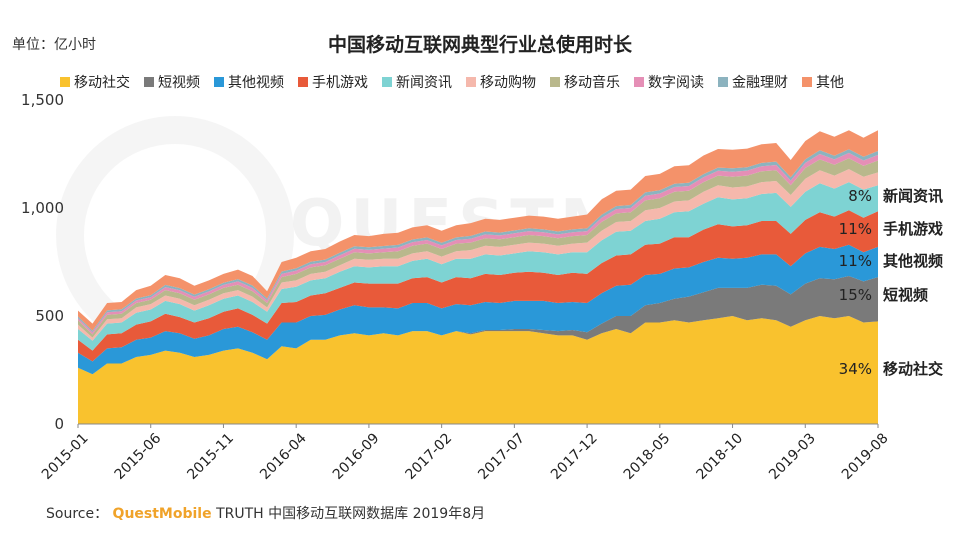 Image resolution: width=960 pixels, height=534 pixels. Describe the element at coordinates (574, 456) in the screenshot. I see `x-tick-label: 2017-12` at that location.